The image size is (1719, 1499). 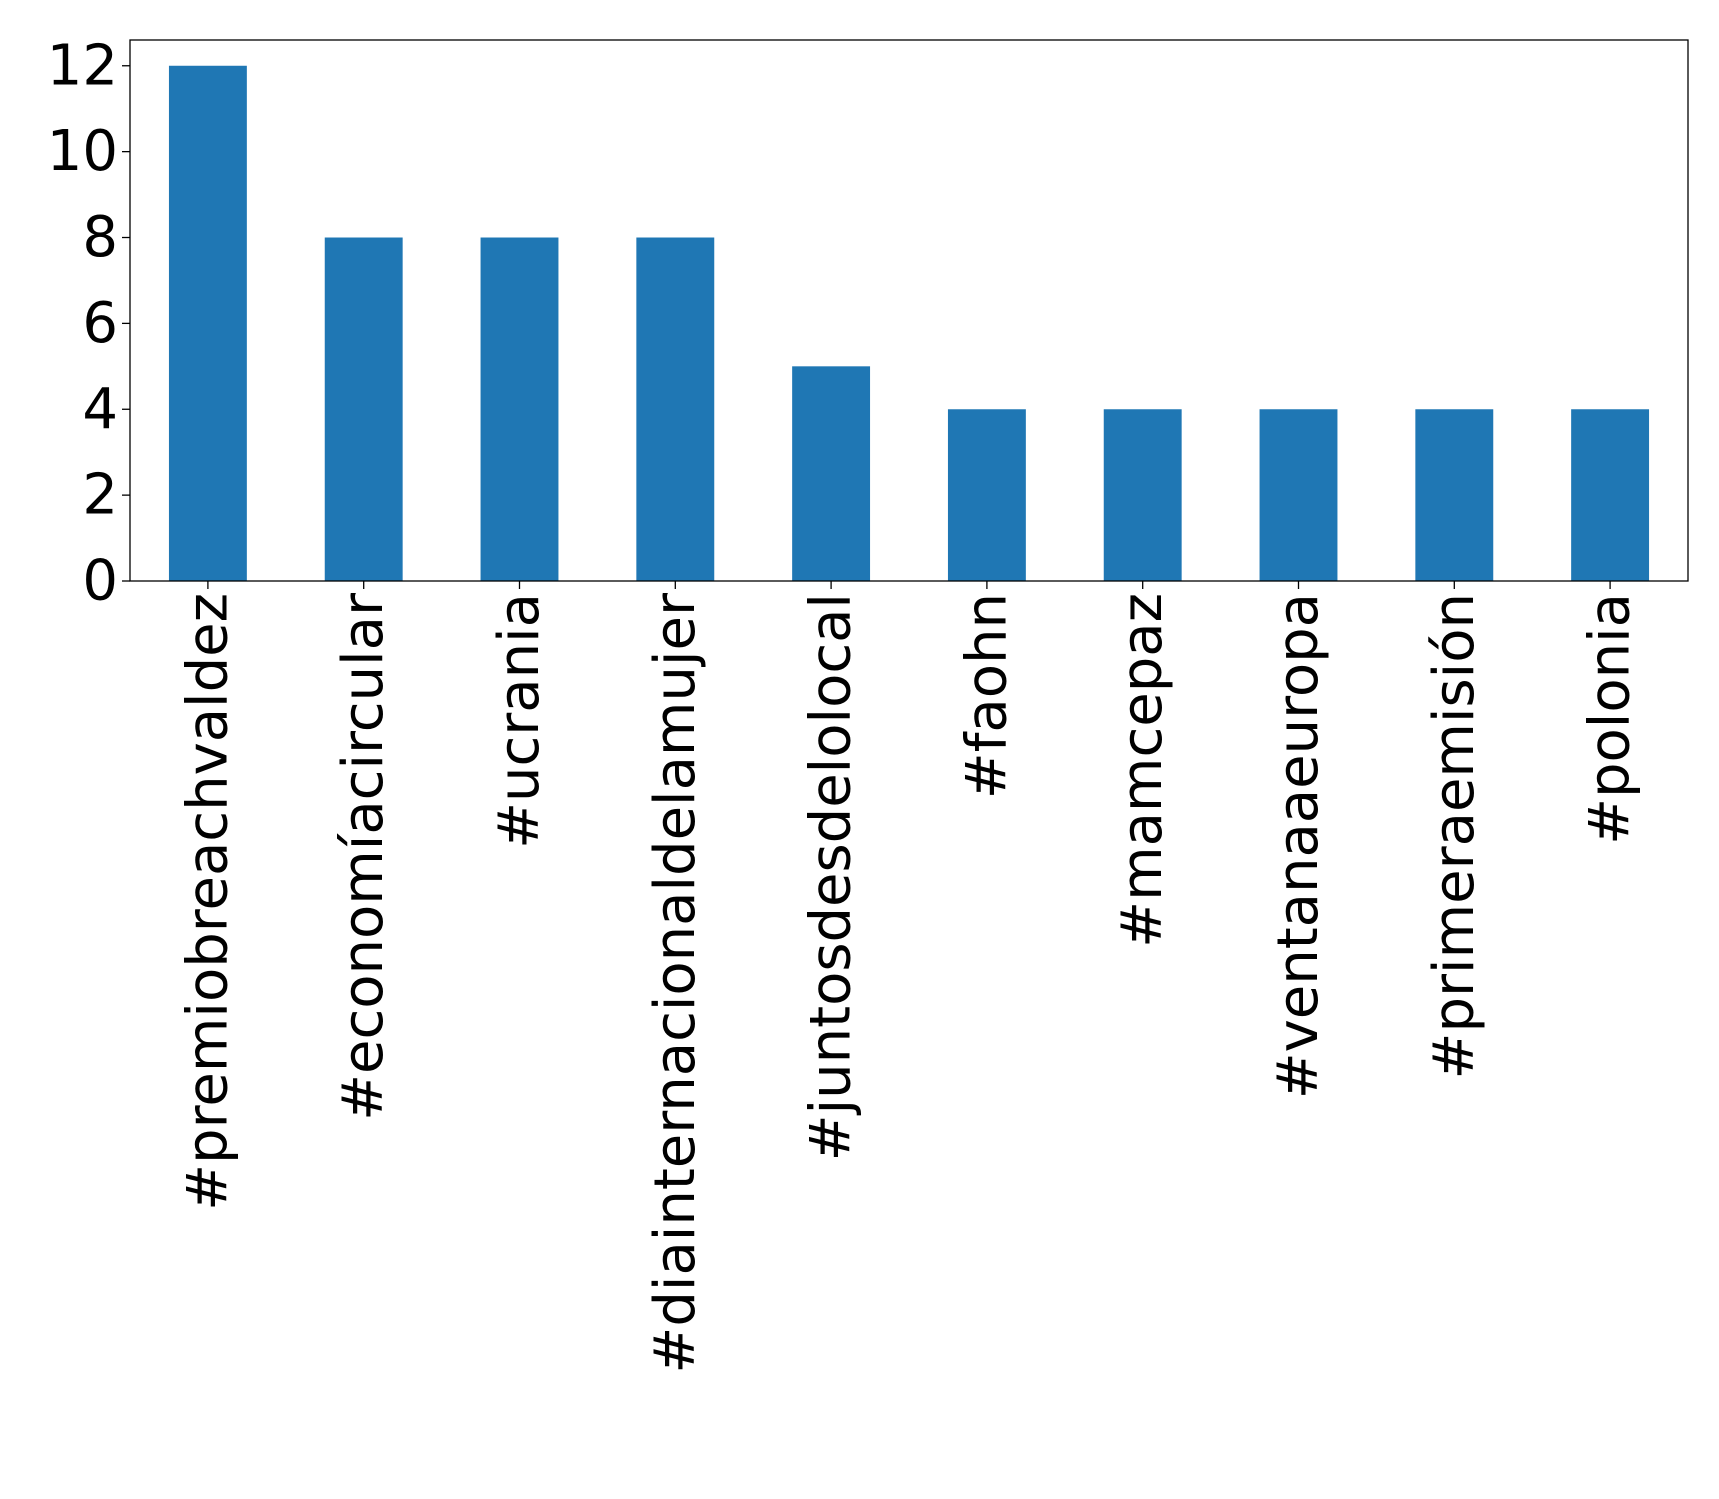 What do you see at coordinates (1298, 846) in the screenshot?
I see `x-tick-label-7: #ventanaaeuropa` at bounding box center [1298, 846].